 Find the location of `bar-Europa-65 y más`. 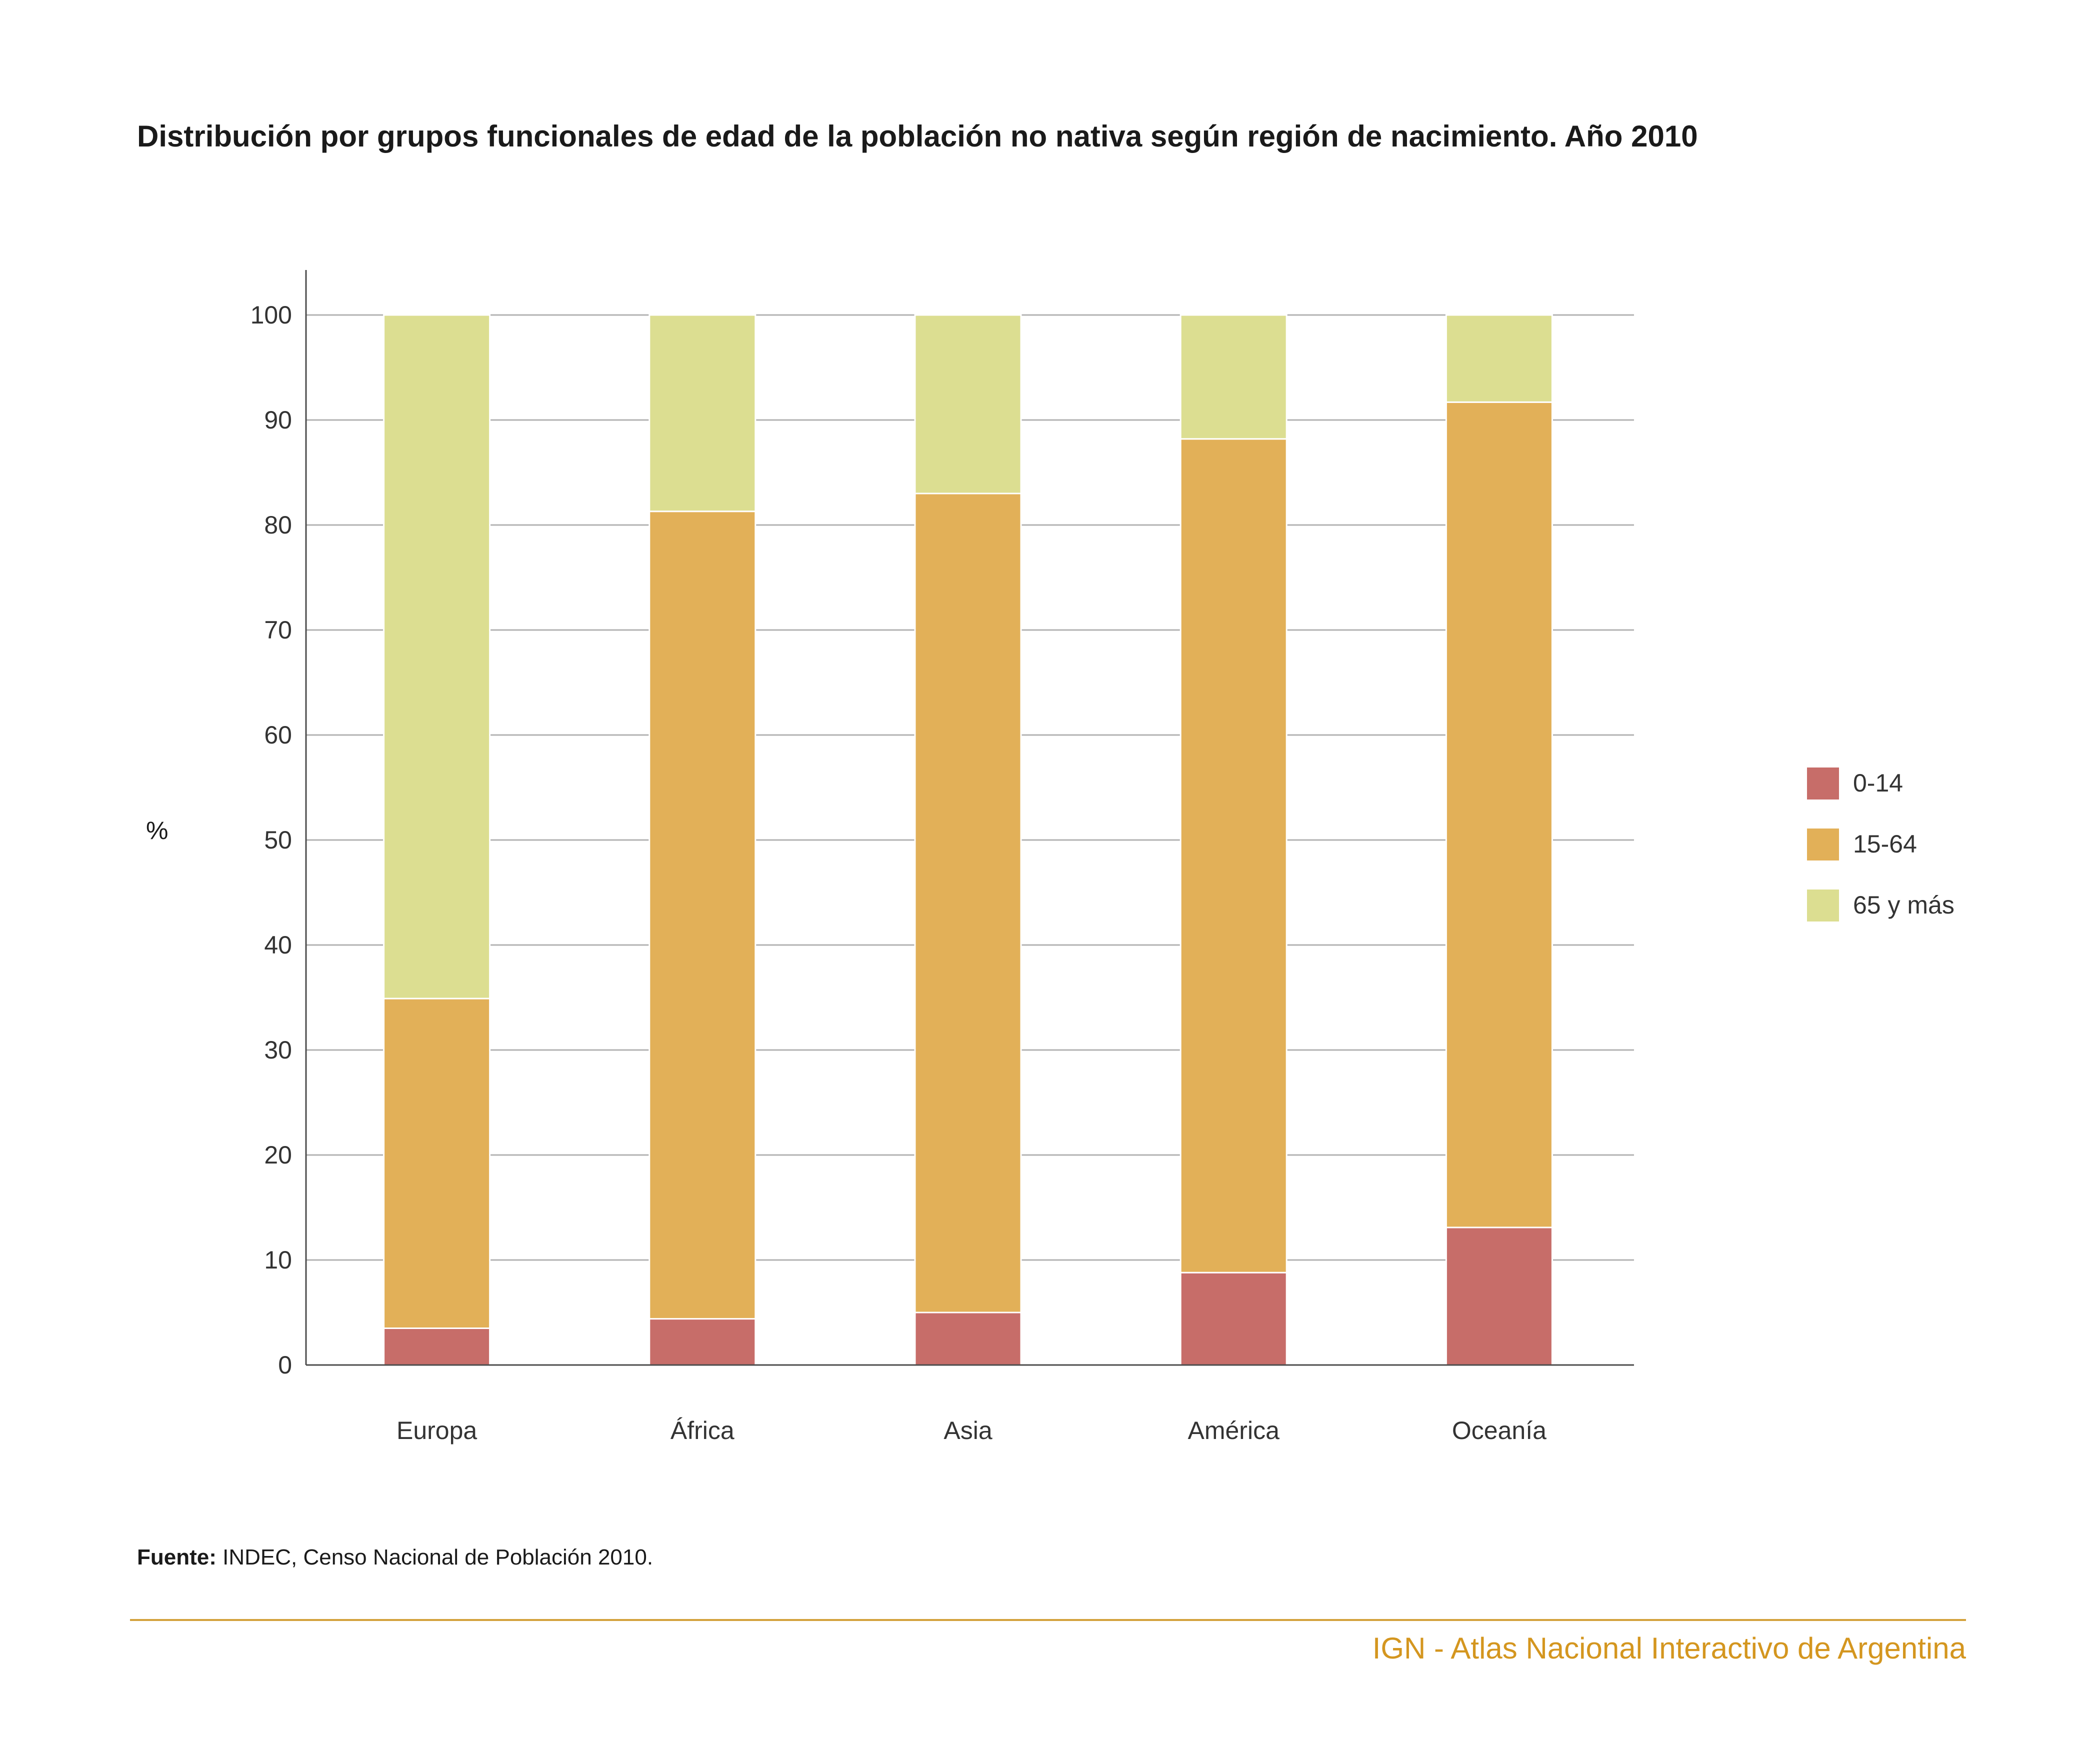

bar-Europa-65 y más is located at coordinates (437, 657).